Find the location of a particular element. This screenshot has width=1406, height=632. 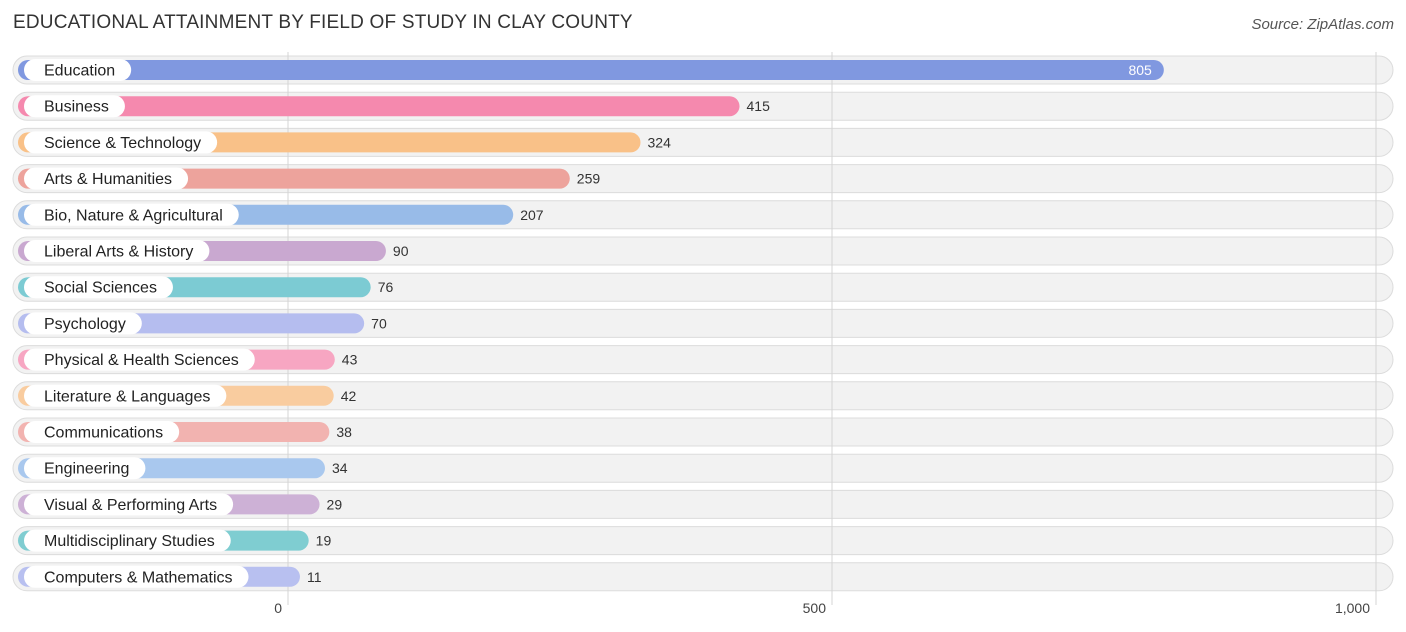

category-label: Physical & Health Sciences is located at coordinates (141, 360).